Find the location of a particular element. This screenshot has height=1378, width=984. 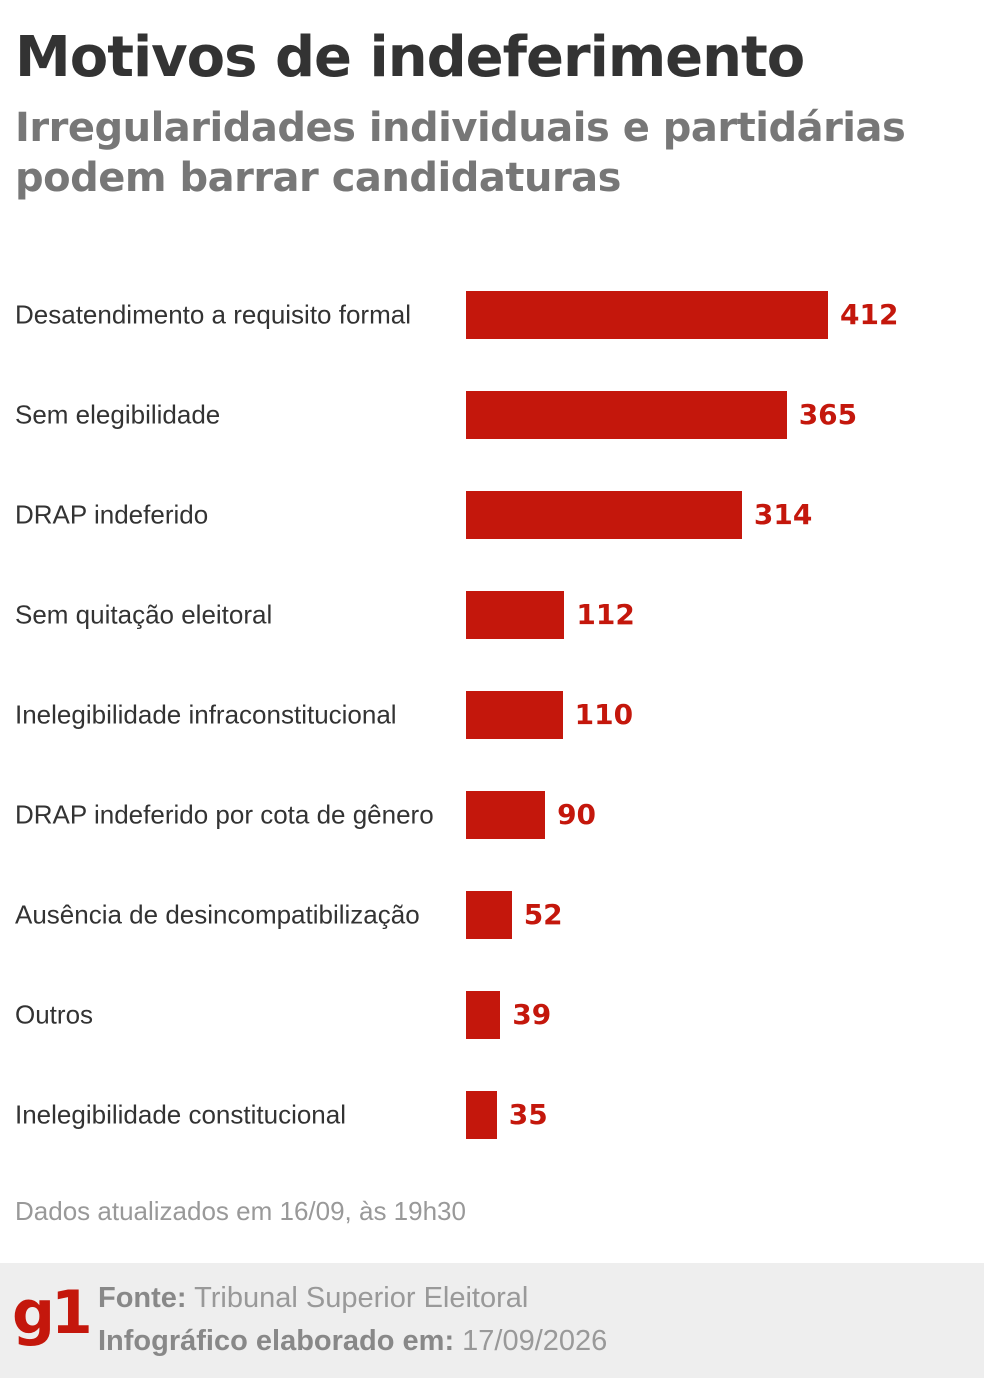

category-label: Desatendimento a requisito formal is located at coordinates (213, 314).